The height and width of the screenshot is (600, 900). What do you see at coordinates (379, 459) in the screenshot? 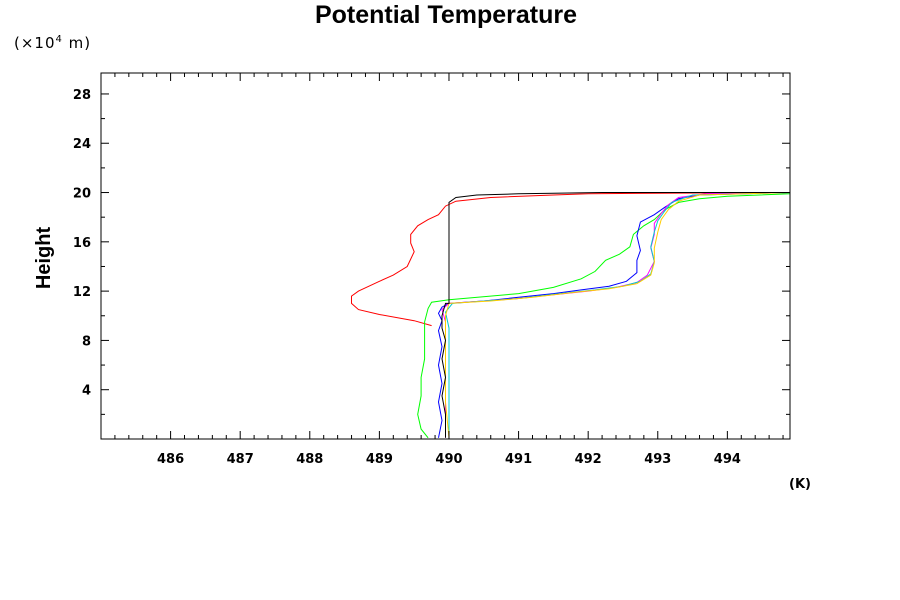
I see `x-tick-label: 489` at bounding box center [379, 459].